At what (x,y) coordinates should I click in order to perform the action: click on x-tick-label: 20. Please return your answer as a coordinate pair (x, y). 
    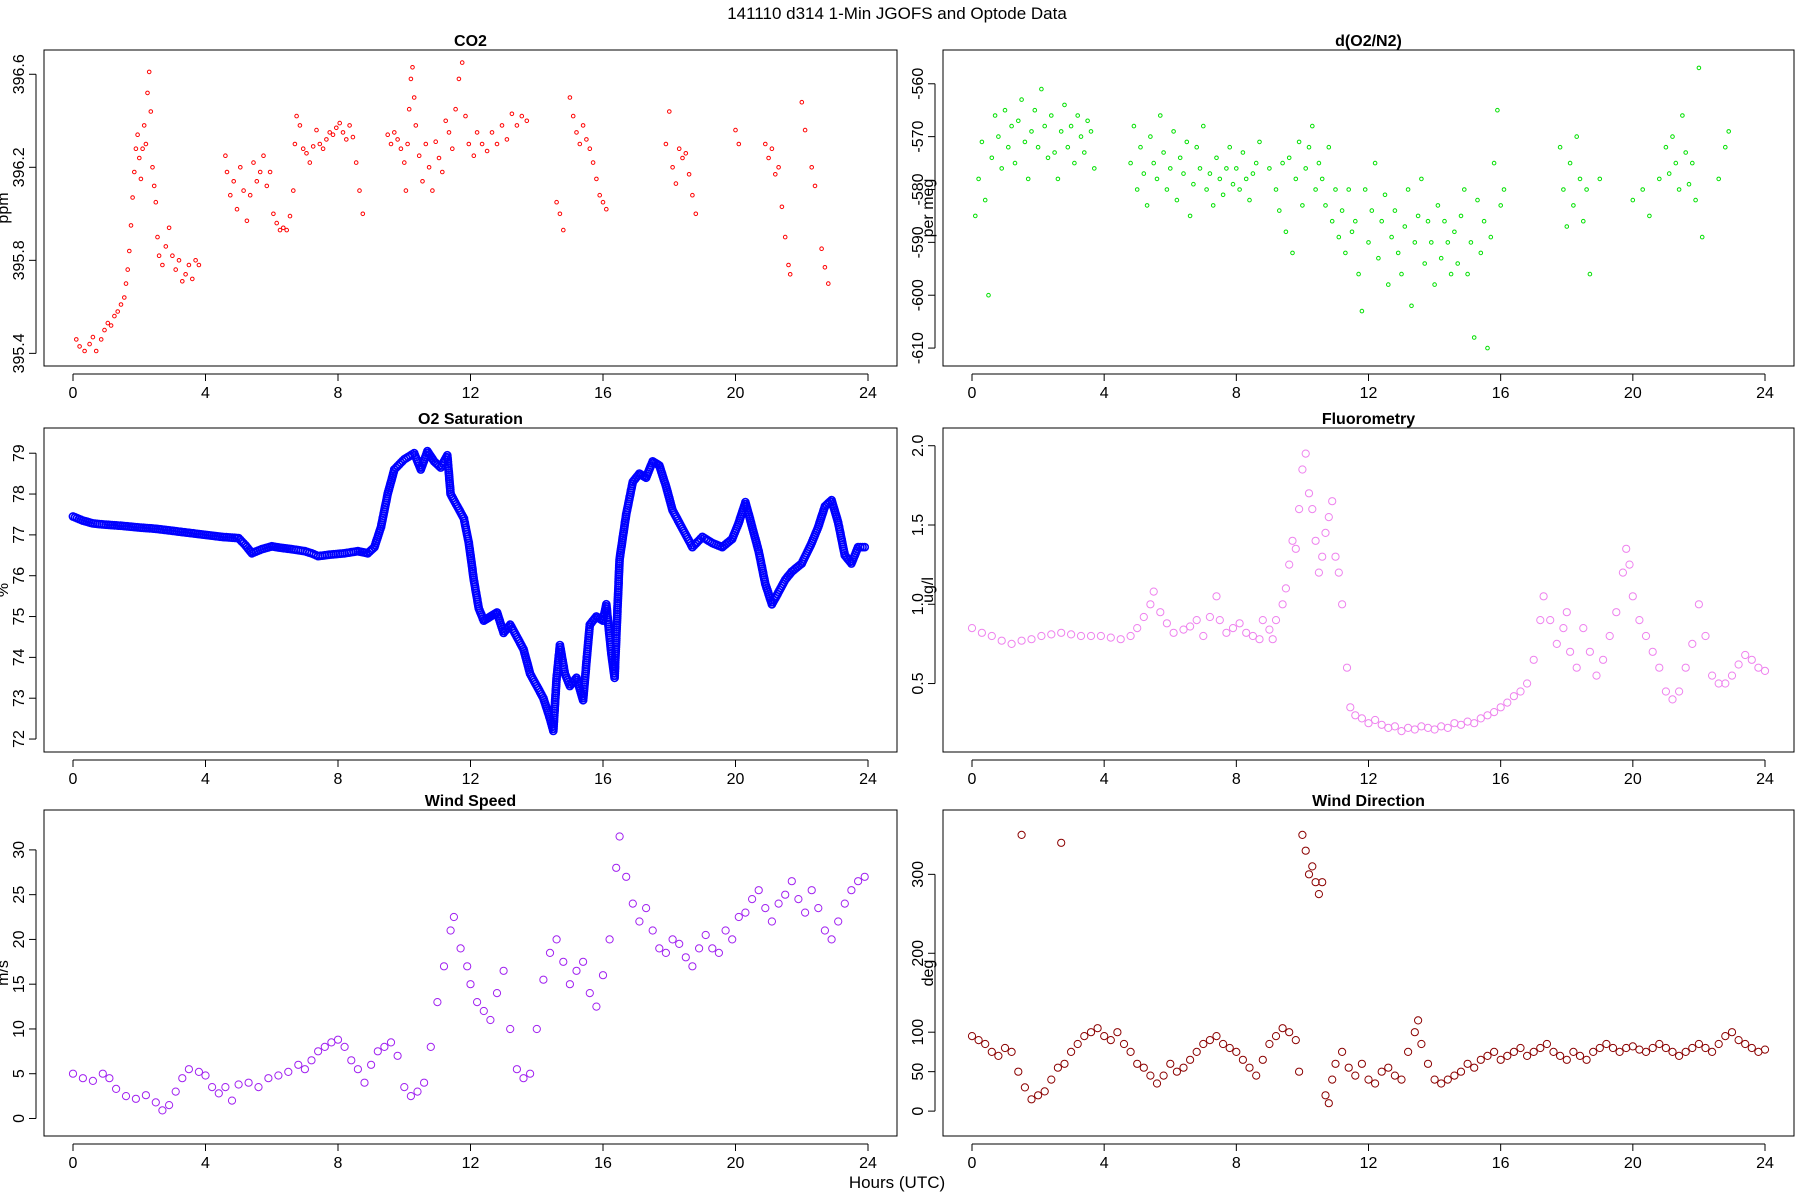
    Looking at the image, I should click on (736, 1163).